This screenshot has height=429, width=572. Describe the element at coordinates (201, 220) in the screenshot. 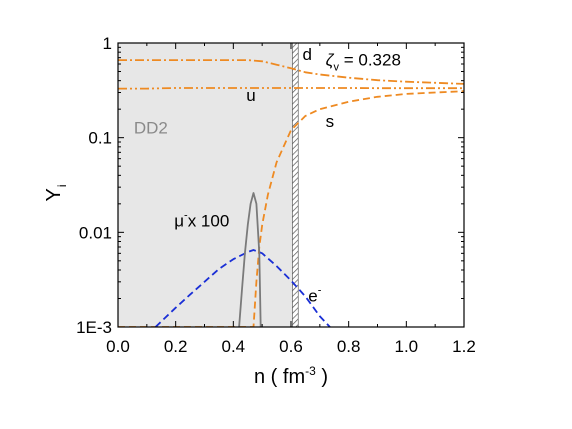

I see `curve-label-4: μ-x 100` at that location.